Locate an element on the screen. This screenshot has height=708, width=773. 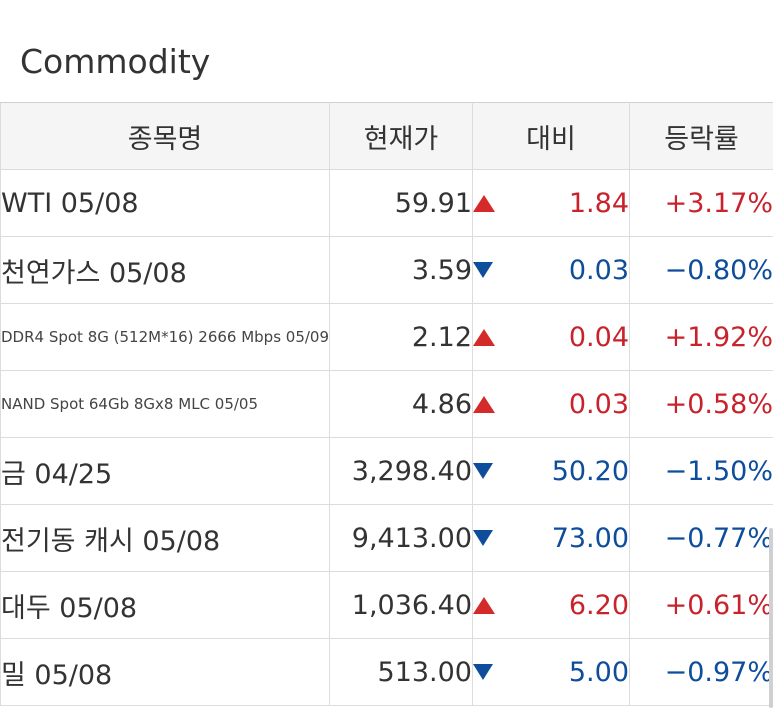
column-header-name: 종목명 is located at coordinates (165, 136).